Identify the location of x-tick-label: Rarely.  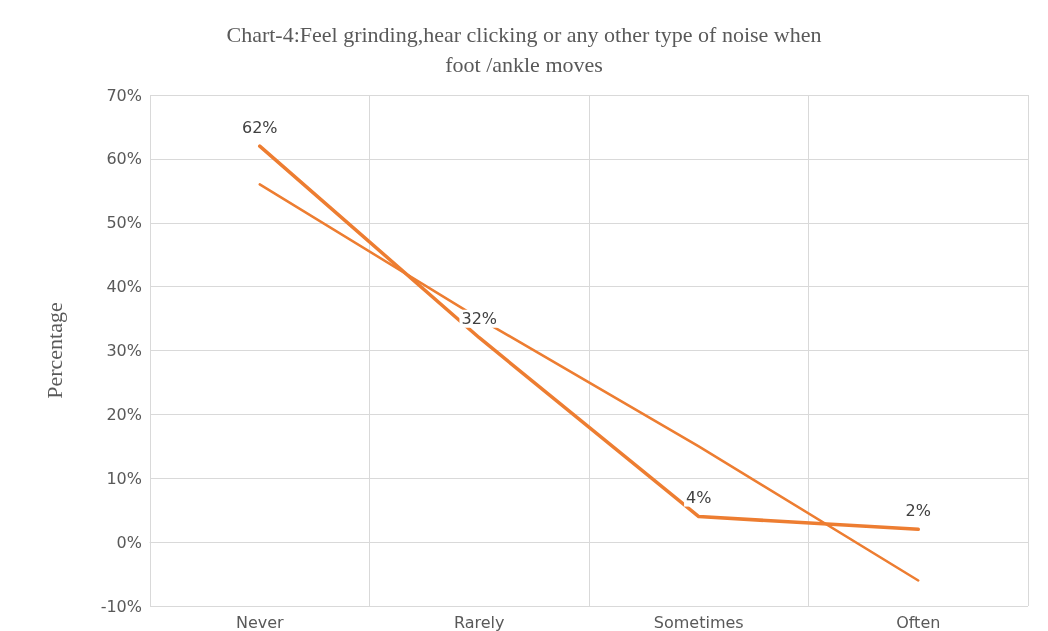
(479, 621).